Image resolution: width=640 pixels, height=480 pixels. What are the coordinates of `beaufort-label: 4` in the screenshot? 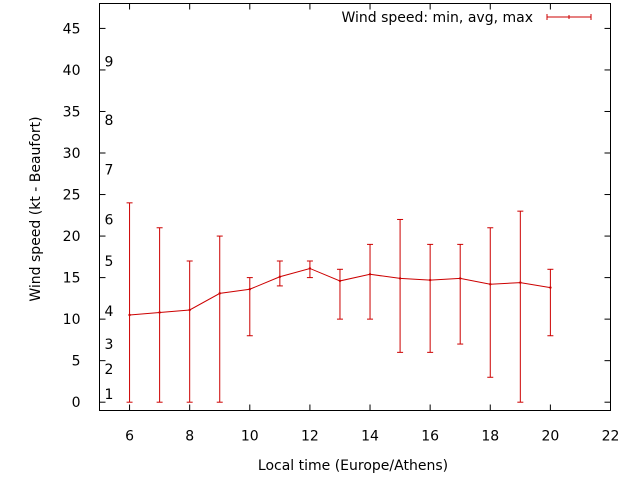 It's located at (109, 312).